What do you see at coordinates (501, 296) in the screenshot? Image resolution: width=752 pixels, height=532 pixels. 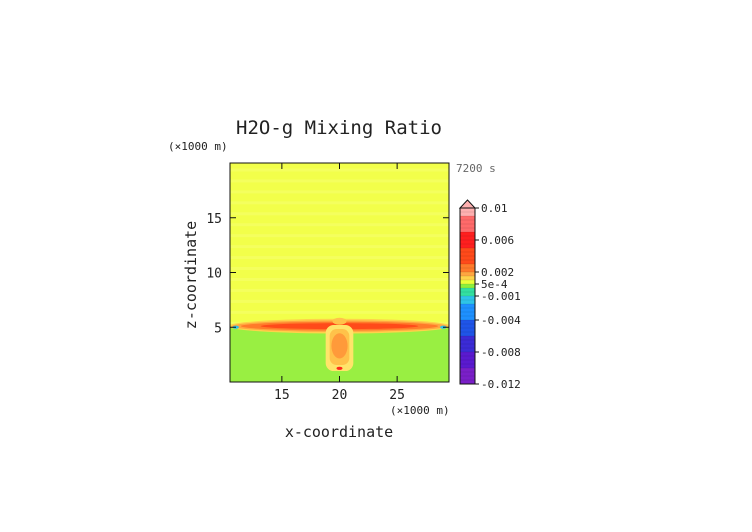 I see `colorbar-label: -0.001` at bounding box center [501, 296].